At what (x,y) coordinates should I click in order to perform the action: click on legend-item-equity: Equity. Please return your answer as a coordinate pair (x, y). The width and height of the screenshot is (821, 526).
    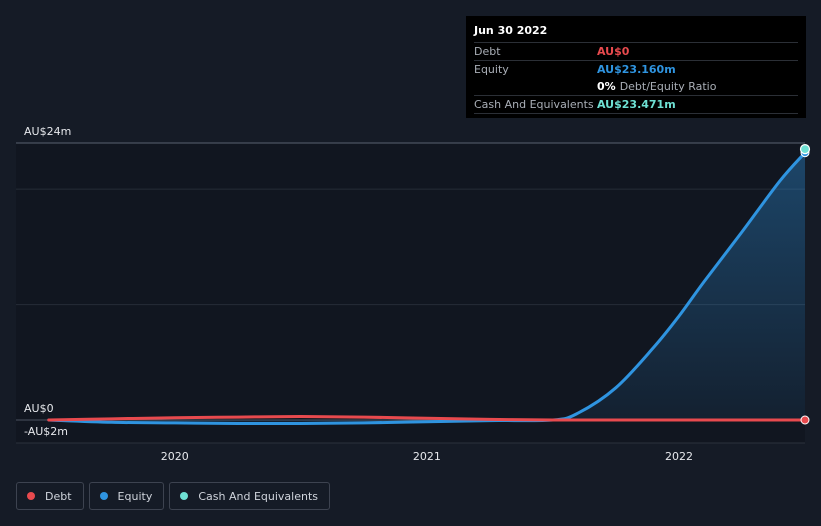
    Looking at the image, I should click on (126, 496).